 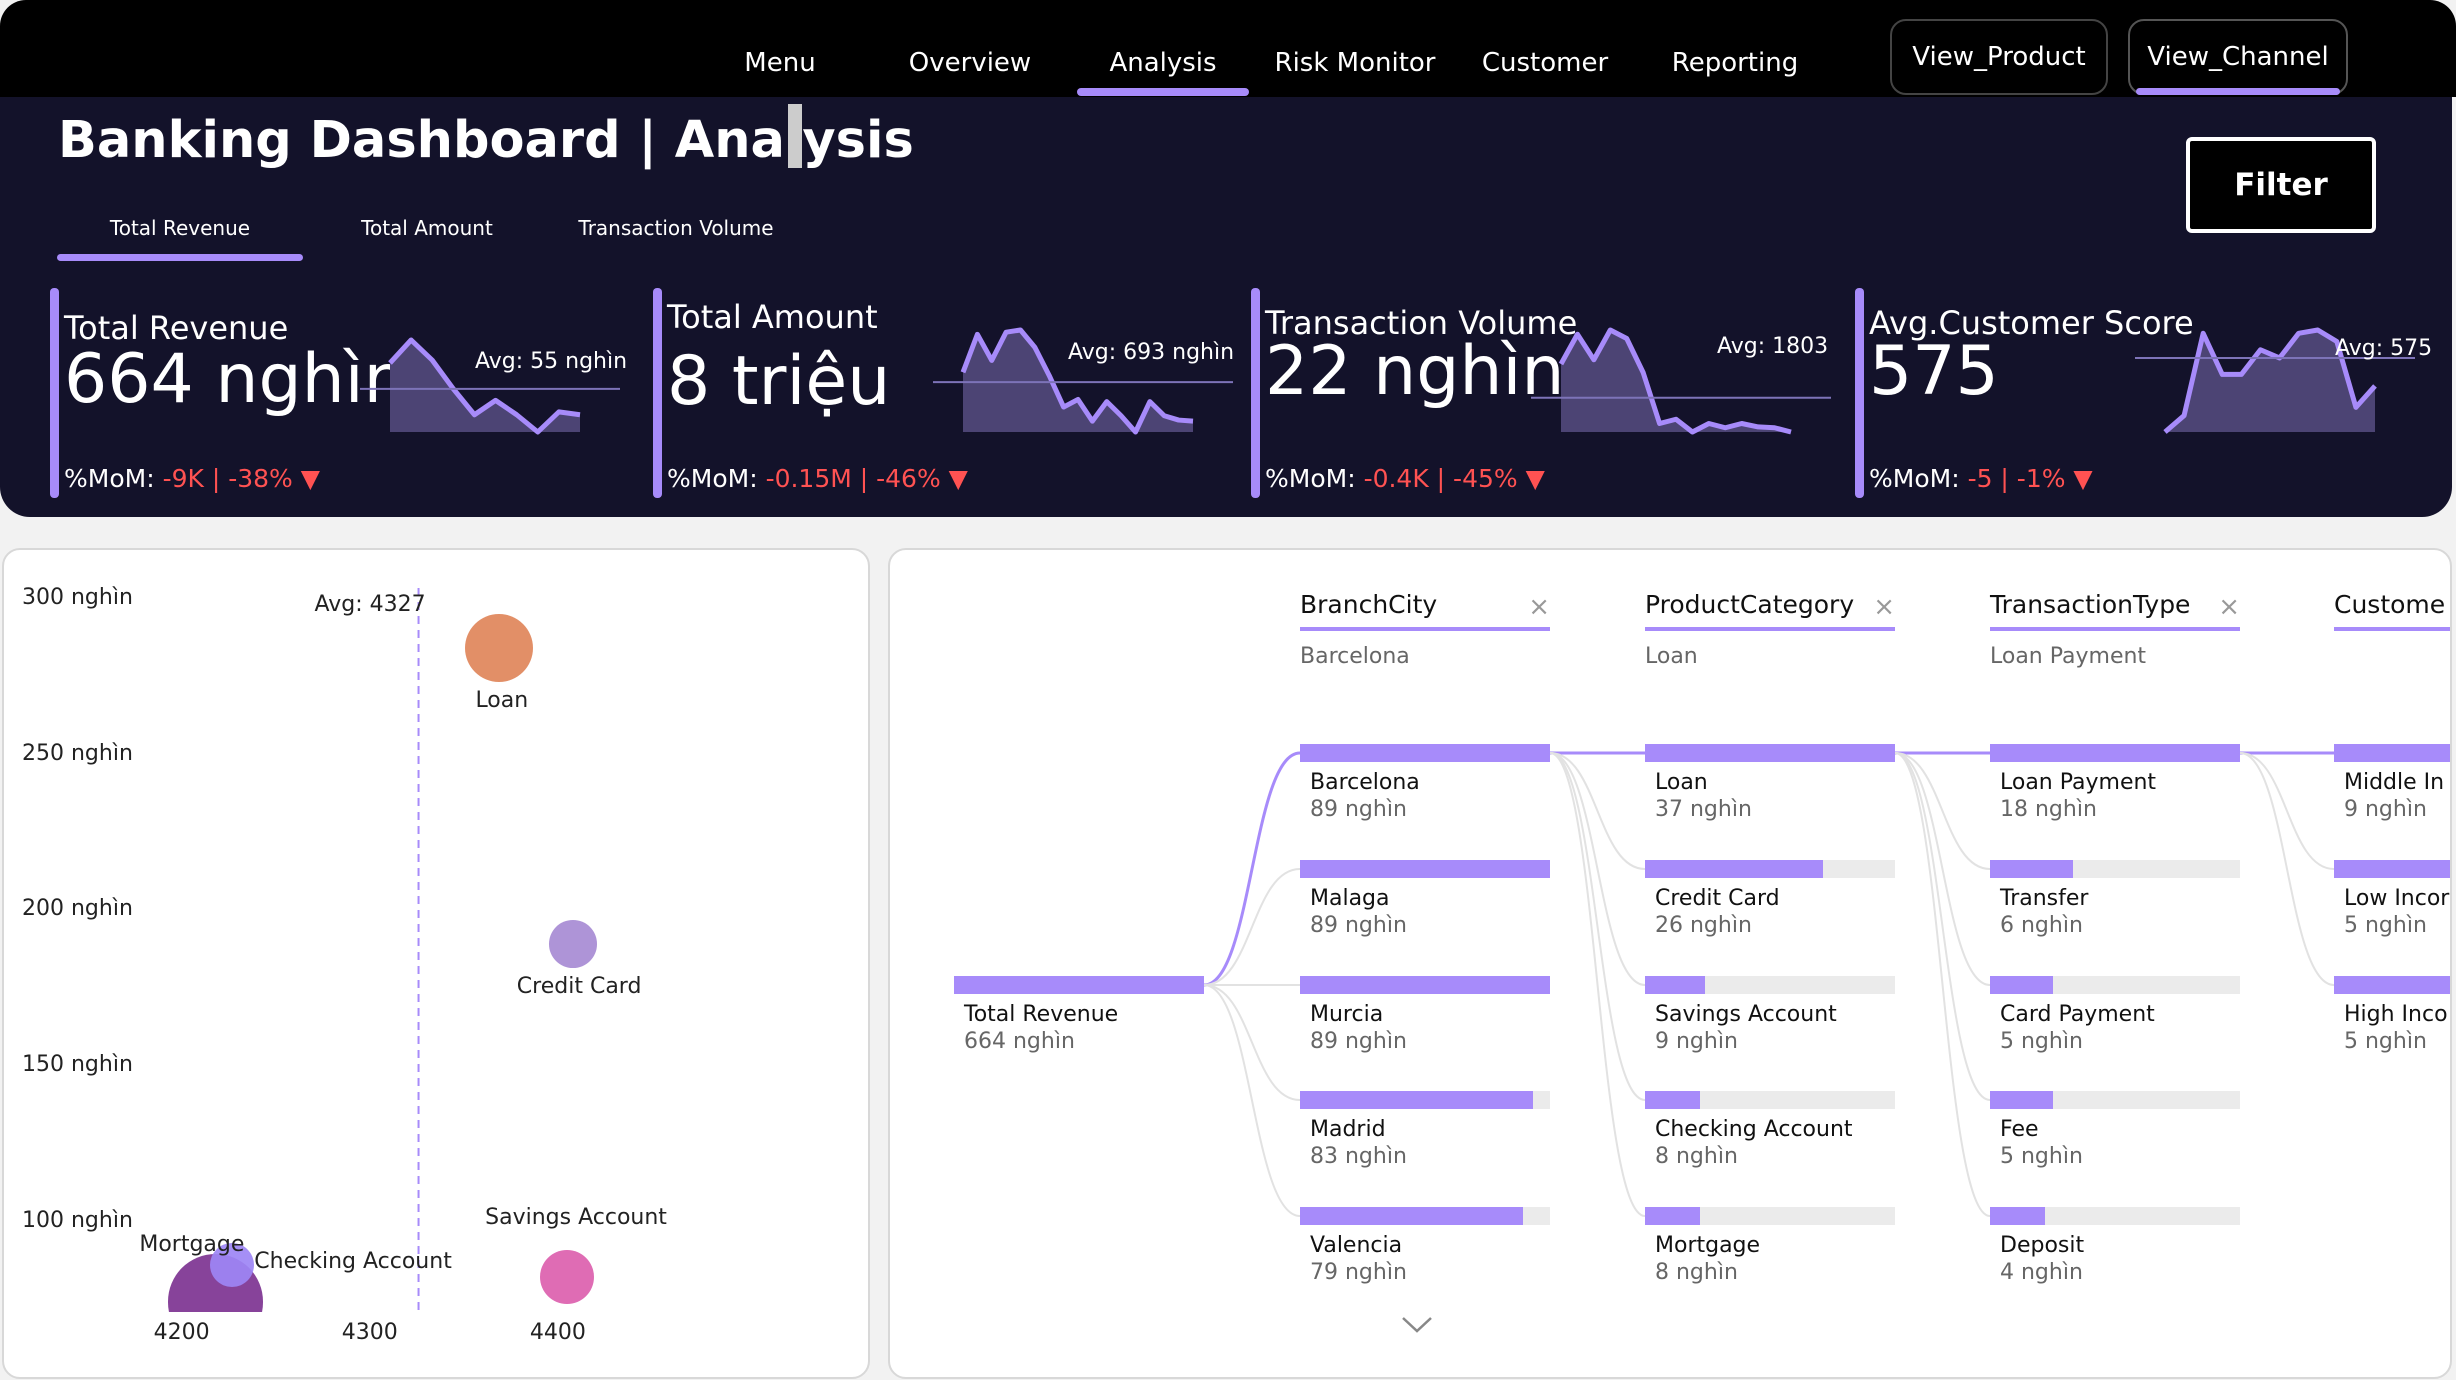 I want to click on tree-node: Barcelona 89 nghìn, so click(x=1425, y=789).